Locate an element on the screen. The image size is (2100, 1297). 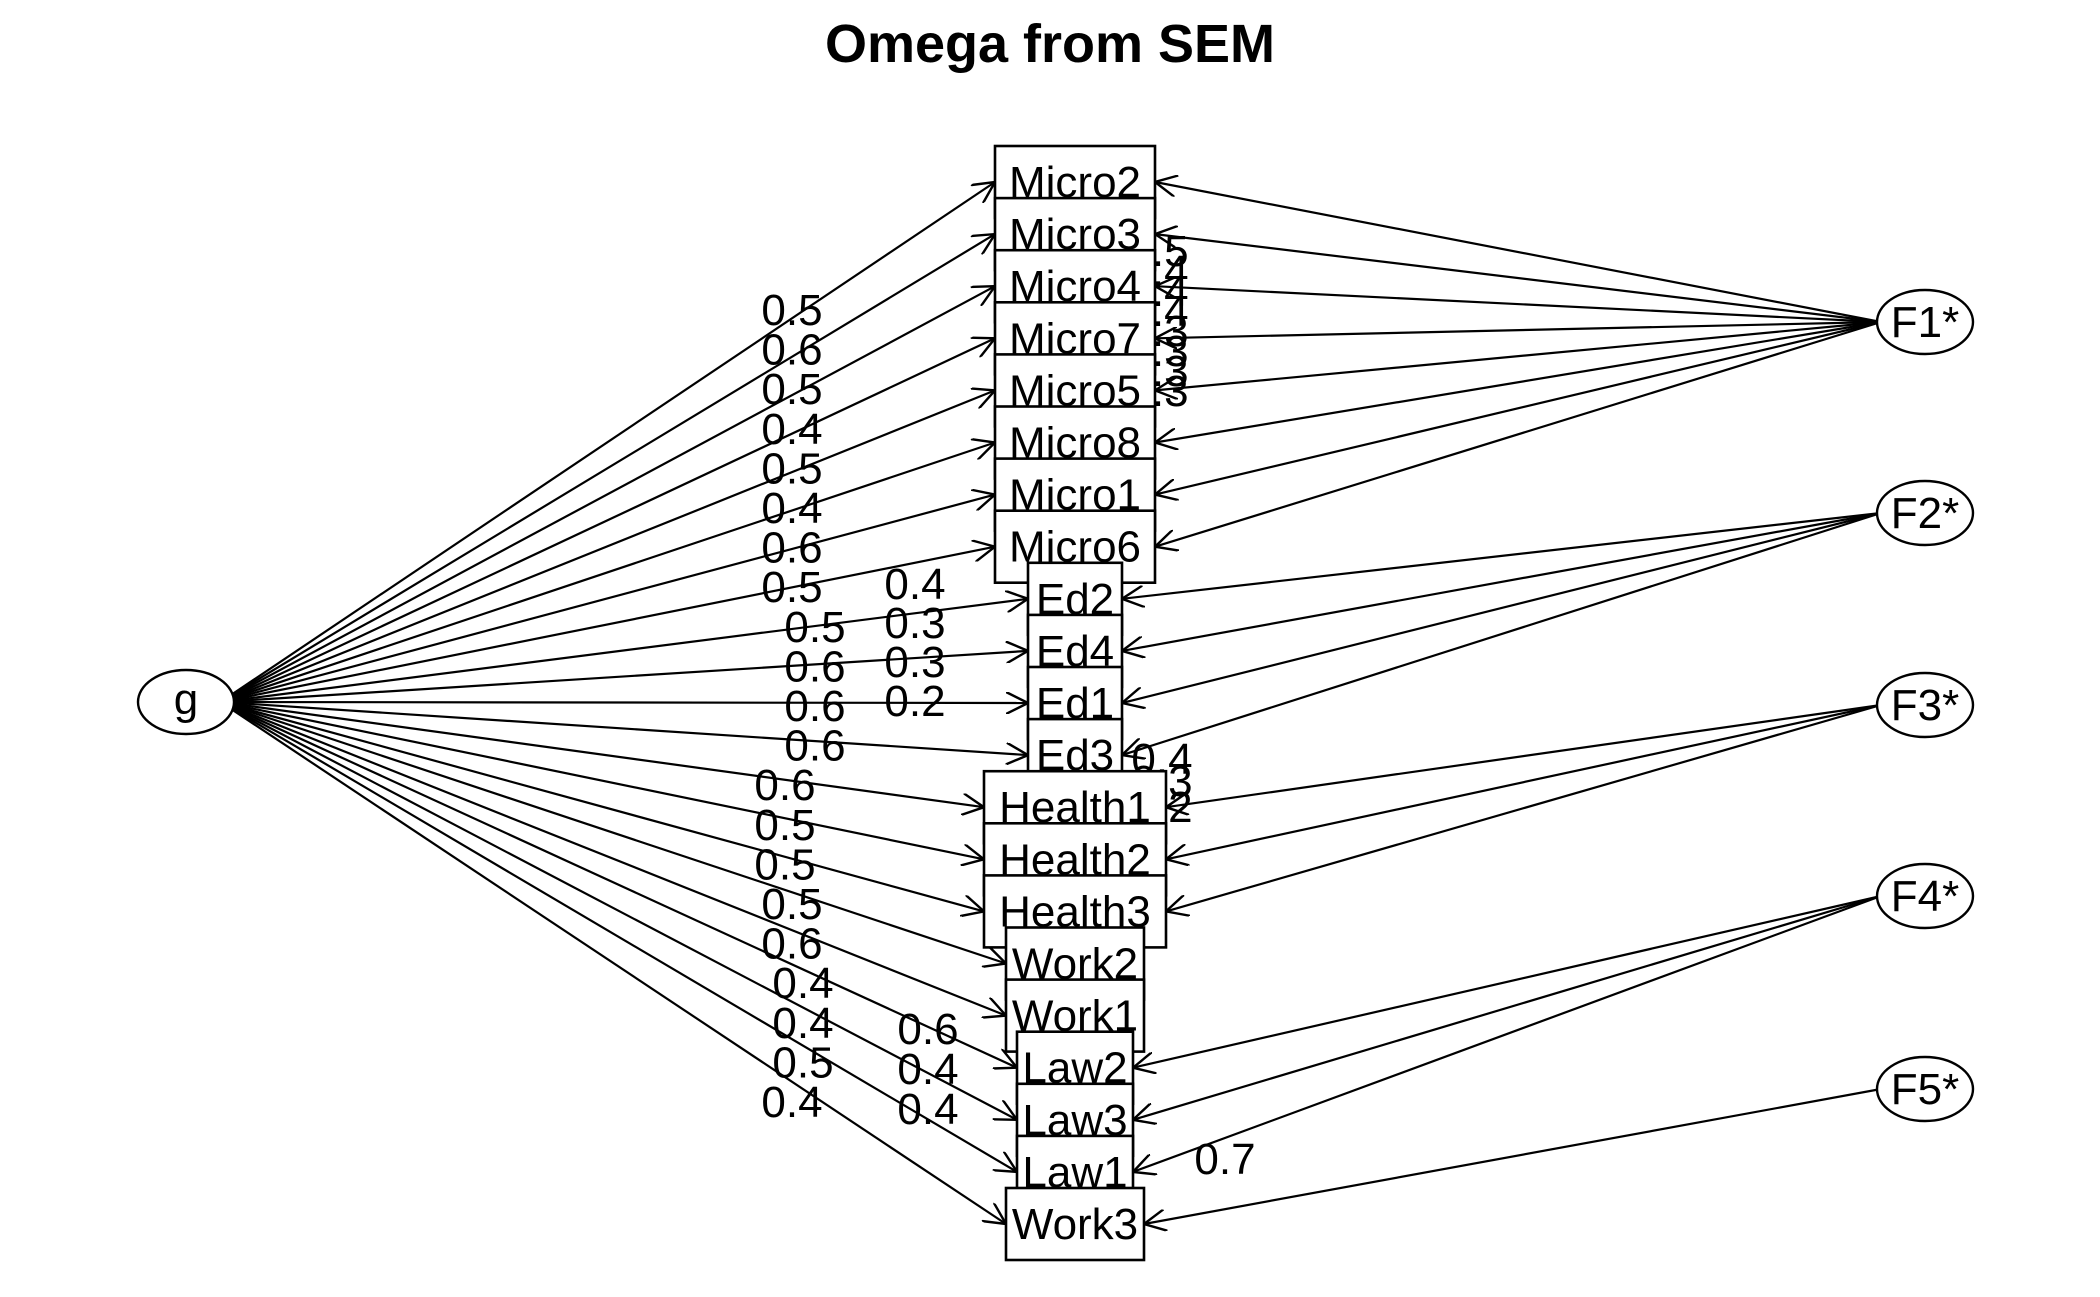
edge-g-micro8 is located at coordinates (607, 573).